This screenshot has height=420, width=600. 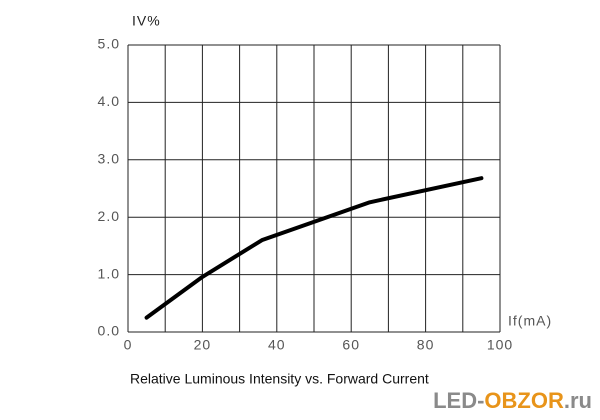 I want to click on watermark-part: .ru, so click(x=578, y=400).